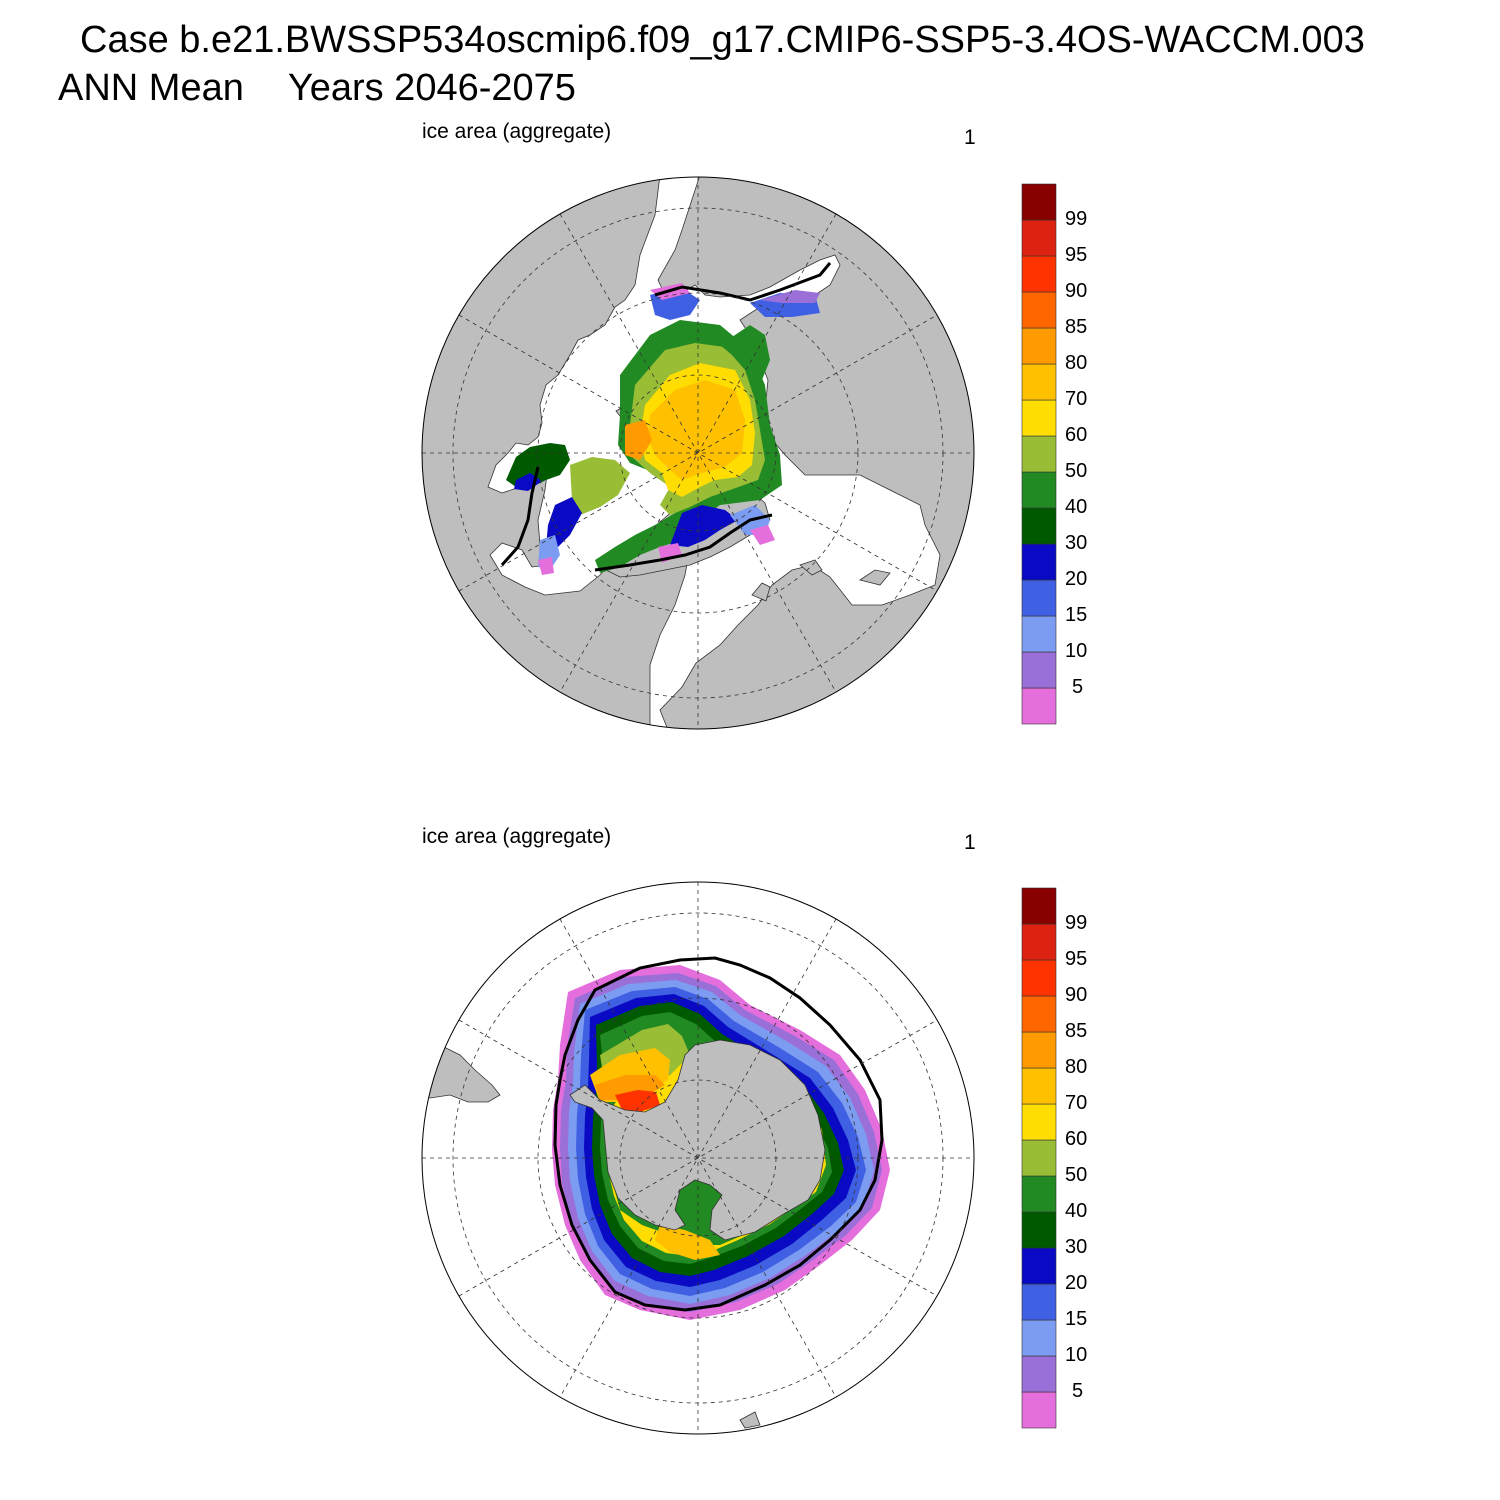 The image size is (1500, 1500). I want to click on sea-ice-weddell-red, so click(637, 1101).